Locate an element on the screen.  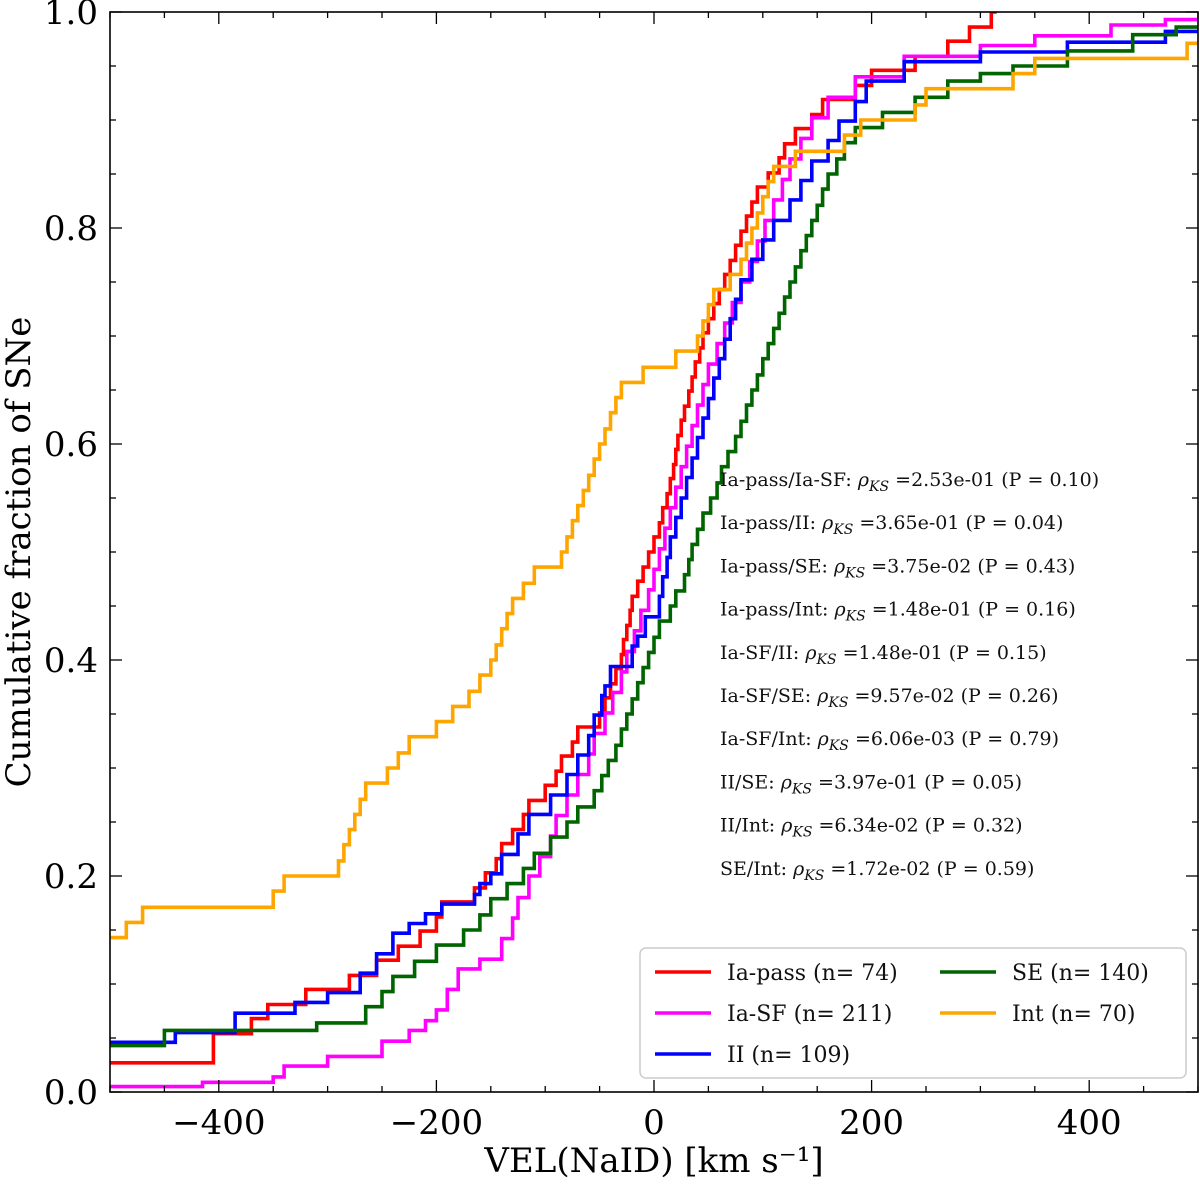
x-tick-label: 200 is located at coordinates (871, 1123).